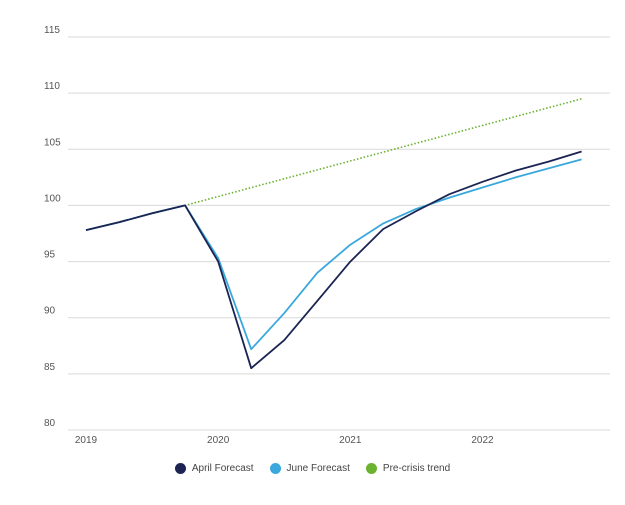 The height and width of the screenshot is (505, 625). What do you see at coordinates (52, 198) in the screenshot?
I see `y-tick-label: 100` at bounding box center [52, 198].